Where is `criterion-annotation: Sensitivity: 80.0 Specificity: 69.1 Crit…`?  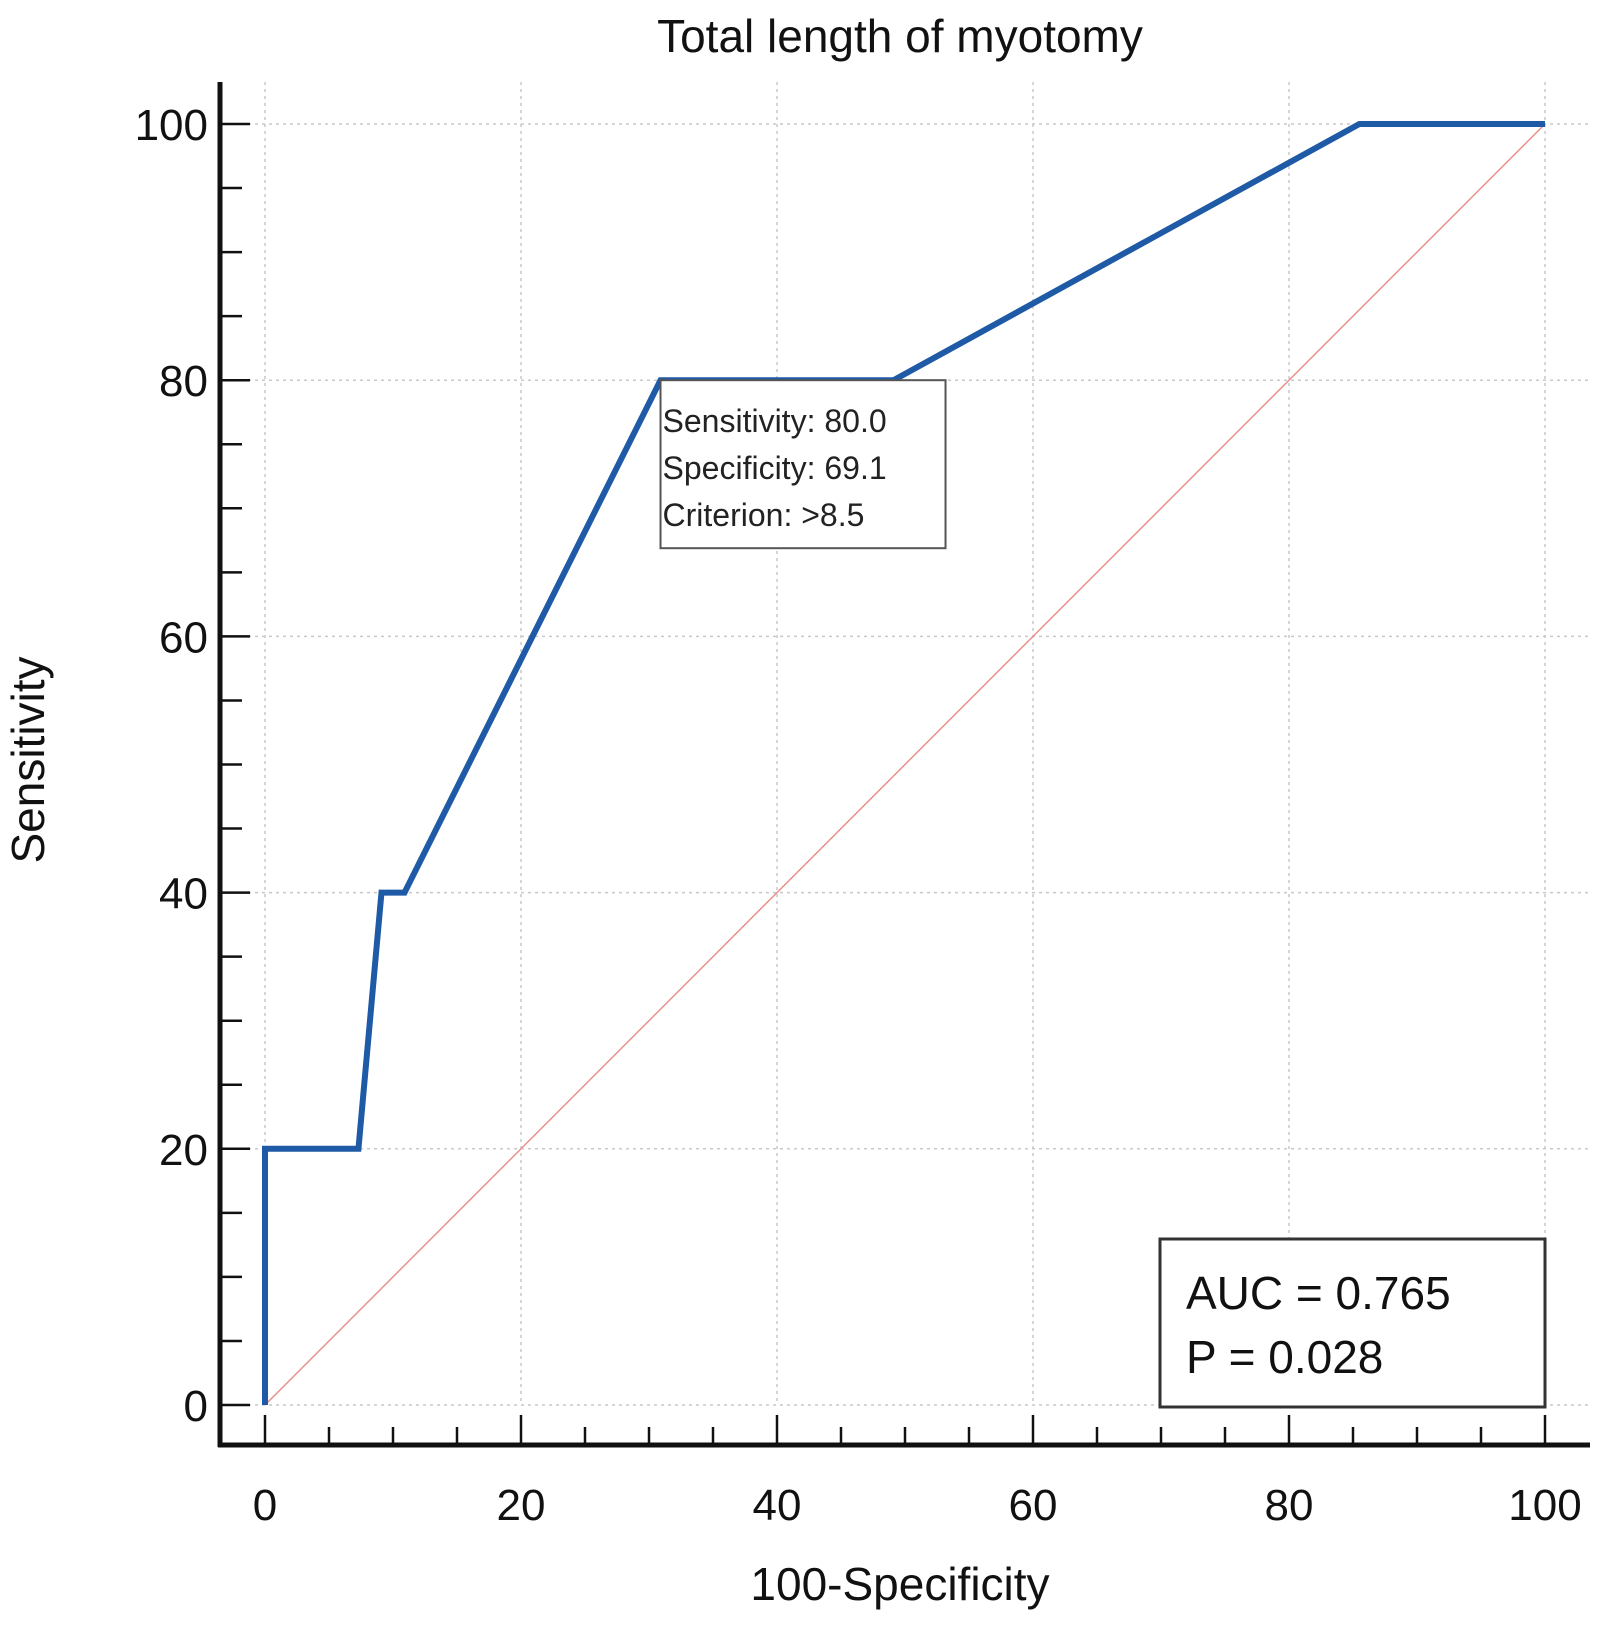 criterion-annotation: Sensitivity: 80.0 Specificity: 69.1 Crit… is located at coordinates (803, 464).